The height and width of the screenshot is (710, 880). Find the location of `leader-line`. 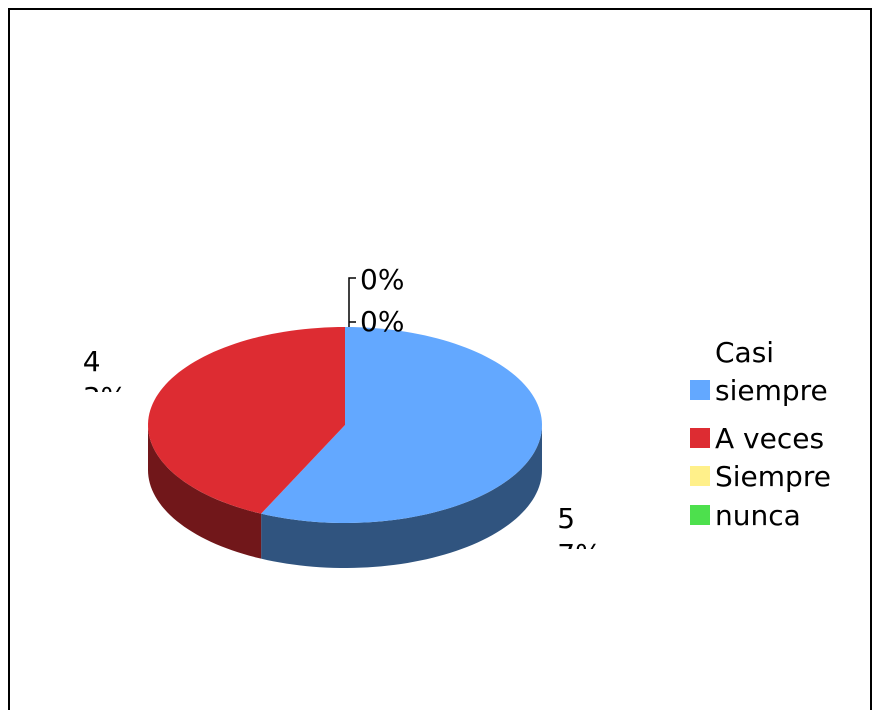

leader-line is located at coordinates (352, 302).